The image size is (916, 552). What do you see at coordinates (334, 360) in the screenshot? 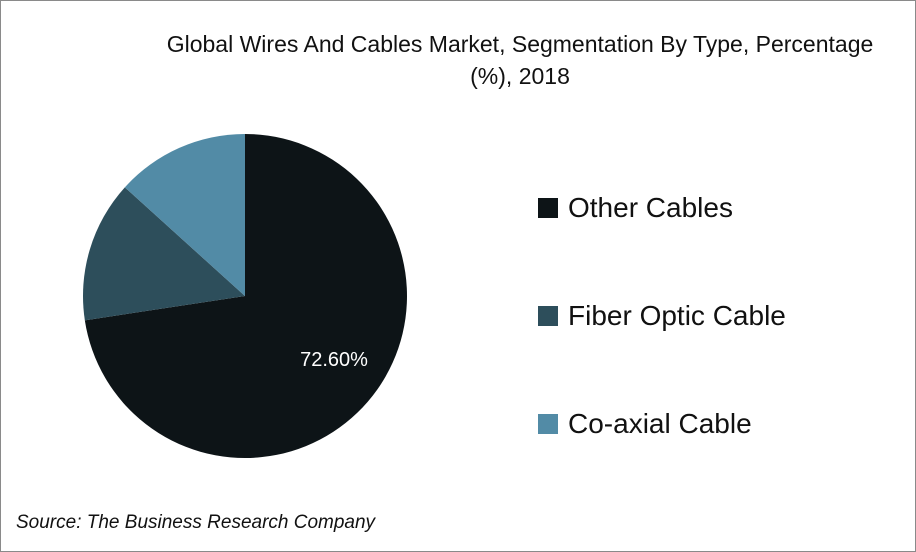
I see `data-label: 72.60%` at bounding box center [334, 360].